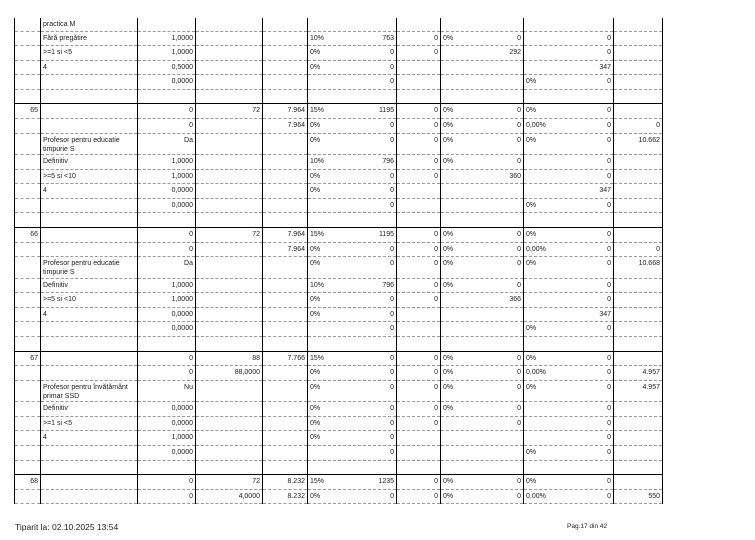  What do you see at coordinates (568, 373) in the screenshot?
I see `table-cell: 0,00% 0` at bounding box center [568, 373].